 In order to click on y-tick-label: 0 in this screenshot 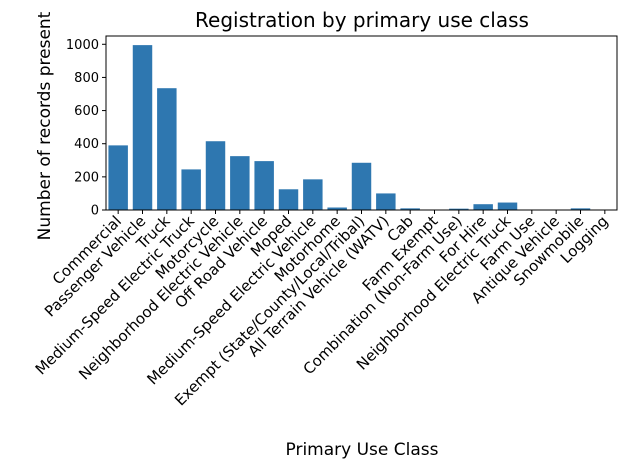, I will do `click(95, 211)`.